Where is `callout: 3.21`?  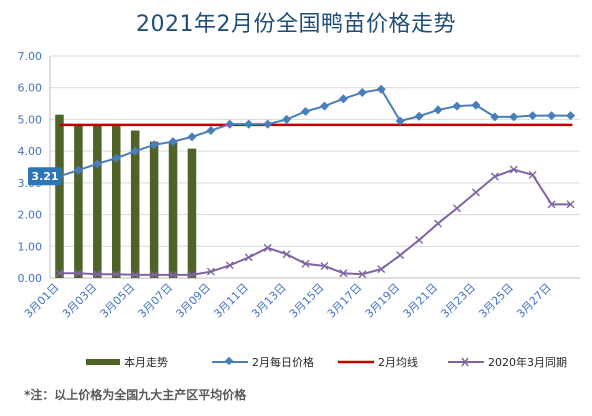 callout: 3.21 is located at coordinates (45, 176).